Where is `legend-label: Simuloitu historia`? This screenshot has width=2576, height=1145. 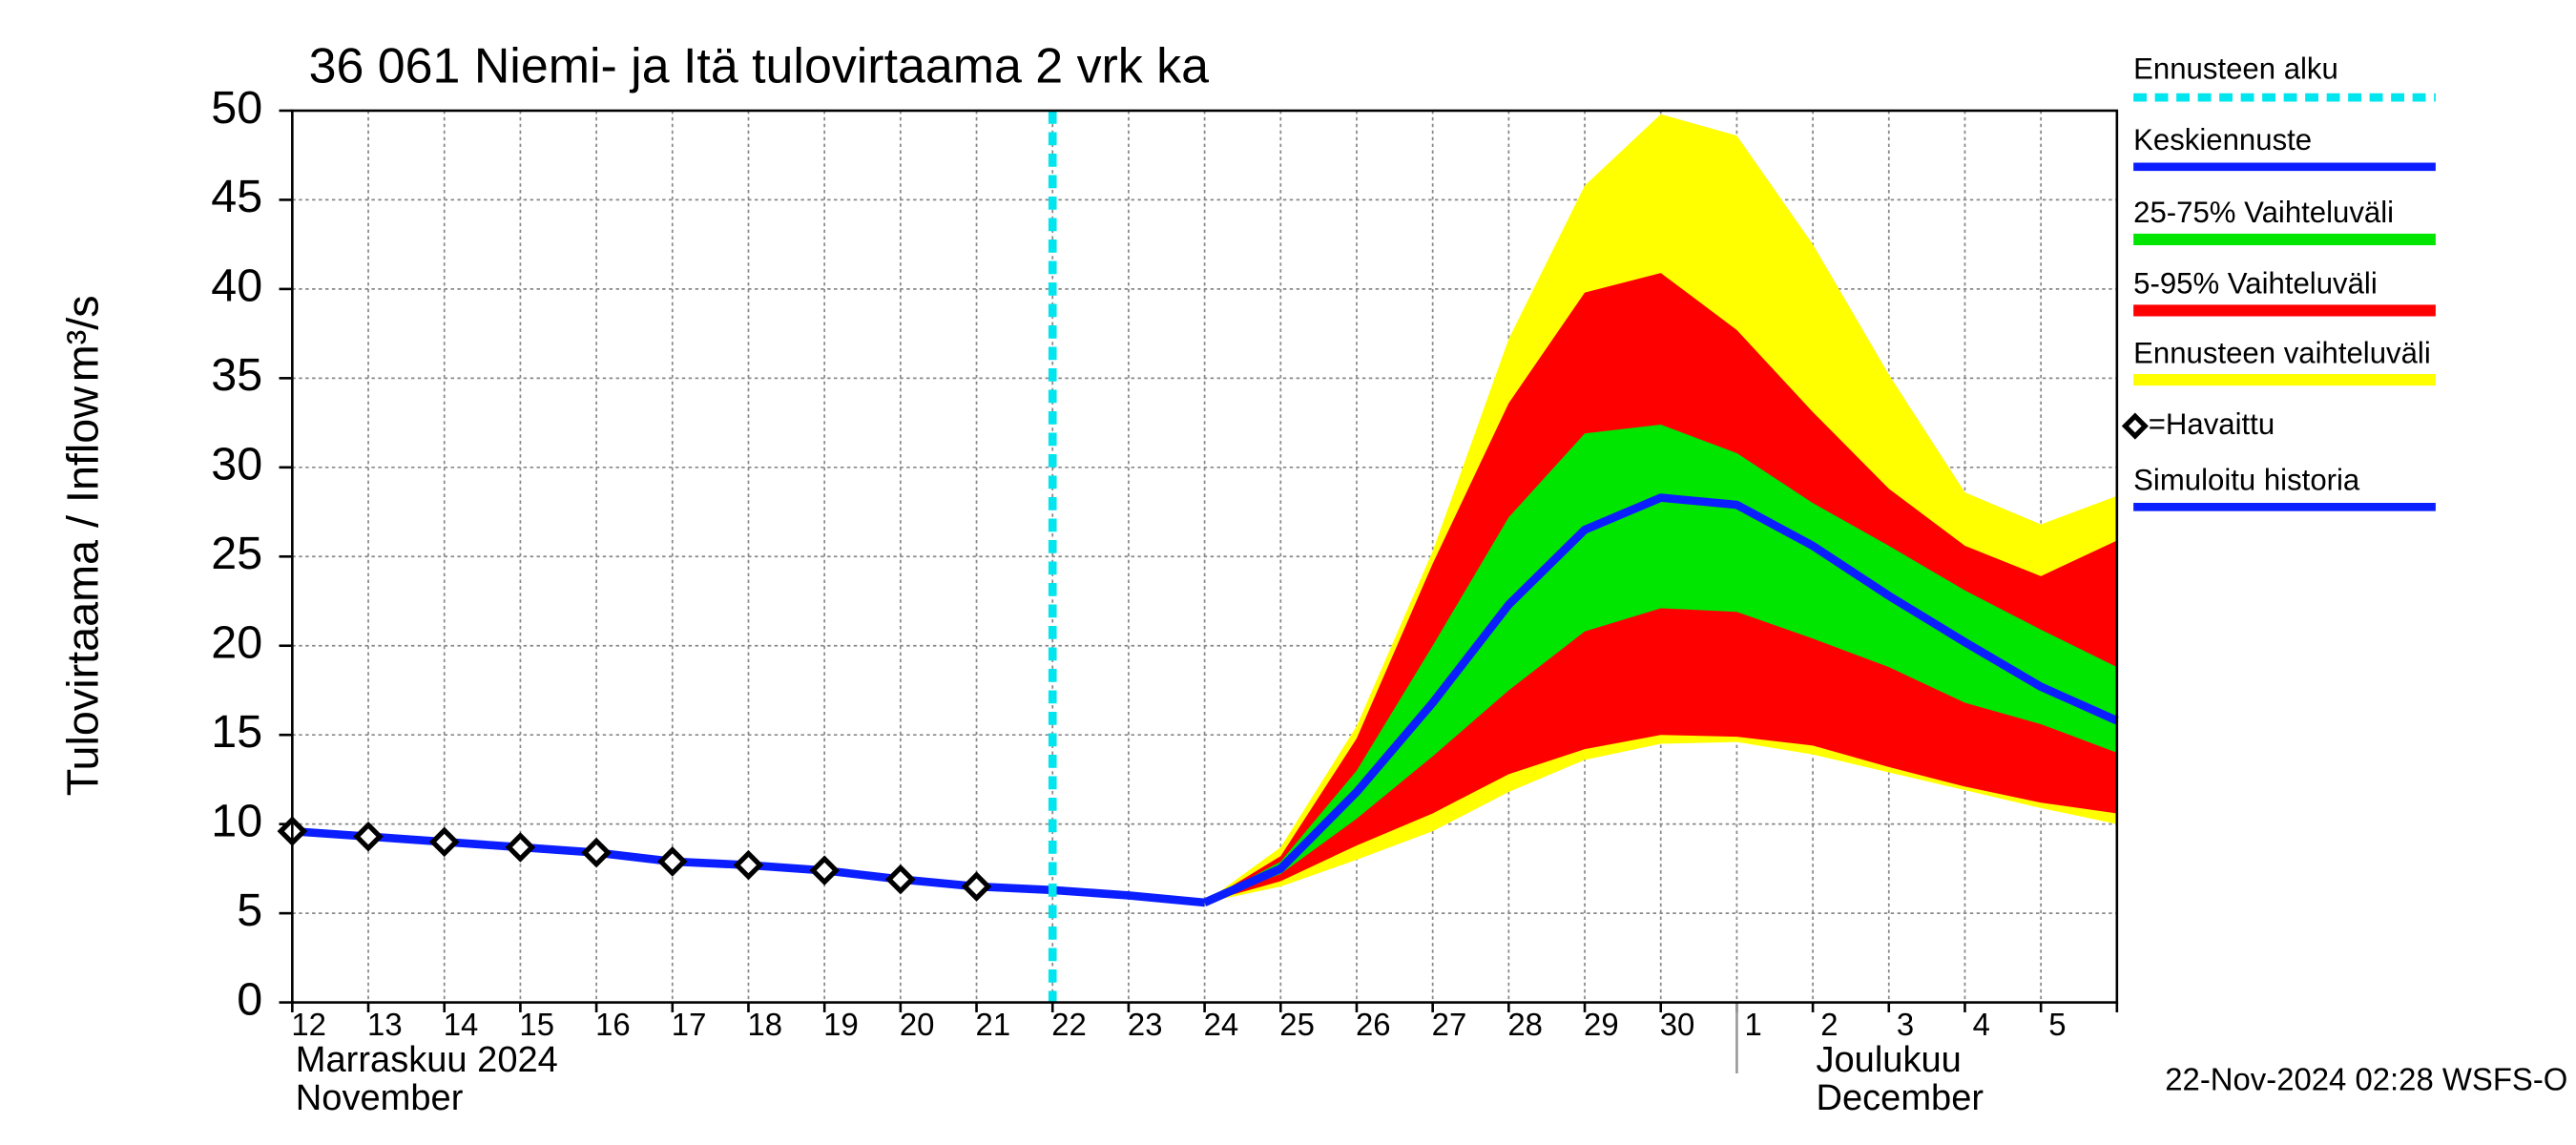 legend-label: Simuloitu historia is located at coordinates (2246, 481).